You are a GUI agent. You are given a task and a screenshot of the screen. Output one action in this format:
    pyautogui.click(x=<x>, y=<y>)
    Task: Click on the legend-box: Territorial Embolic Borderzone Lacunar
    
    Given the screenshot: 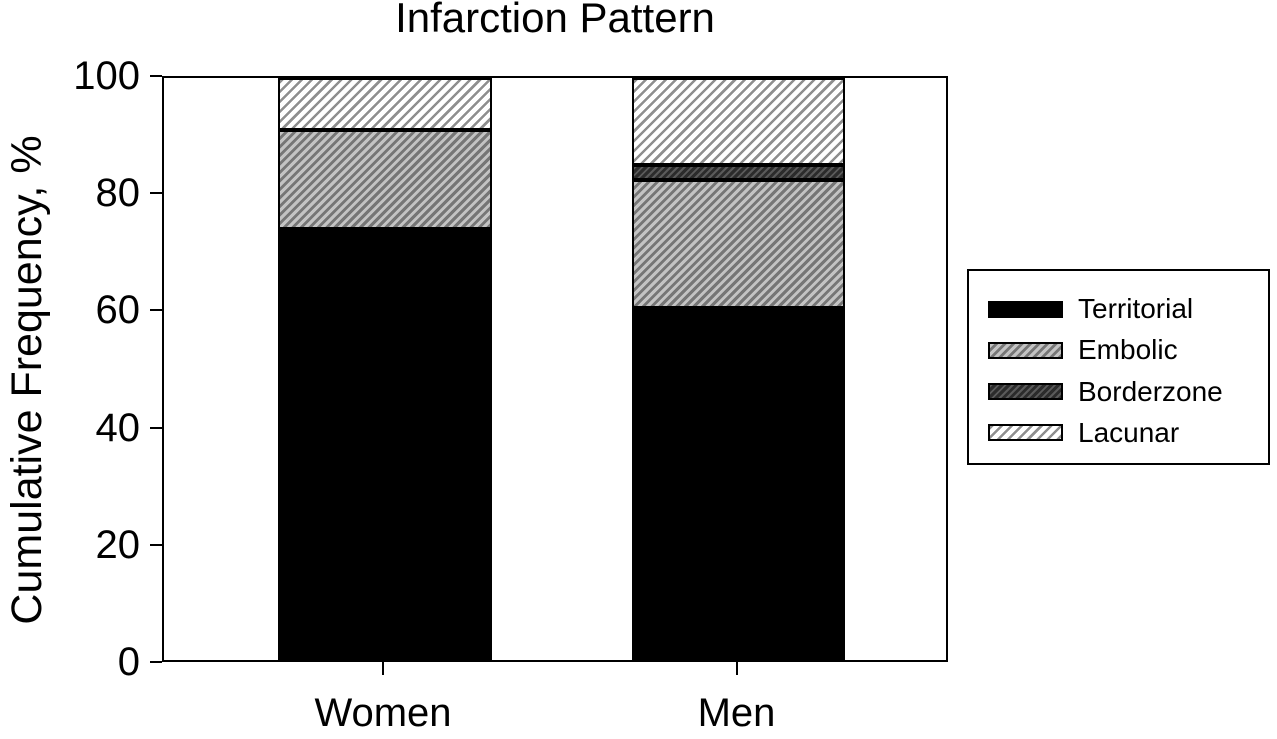 What is the action you would take?
    pyautogui.click(x=1118, y=367)
    